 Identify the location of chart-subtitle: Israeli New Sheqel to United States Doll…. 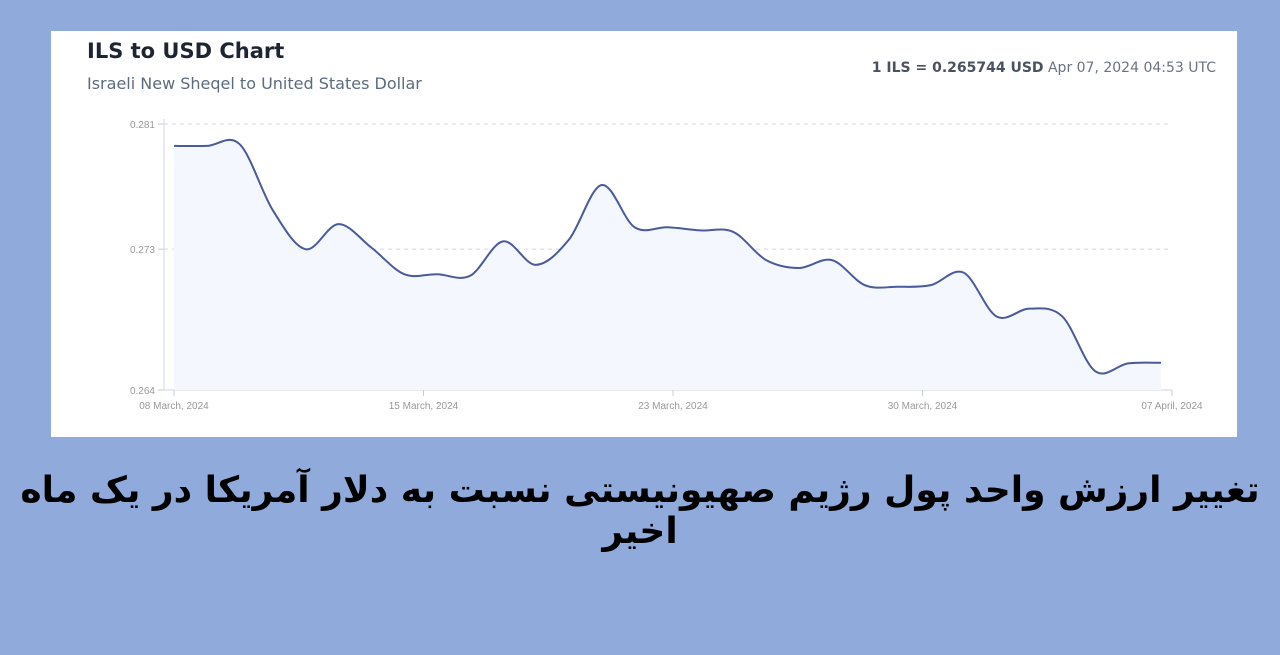
(254, 83).